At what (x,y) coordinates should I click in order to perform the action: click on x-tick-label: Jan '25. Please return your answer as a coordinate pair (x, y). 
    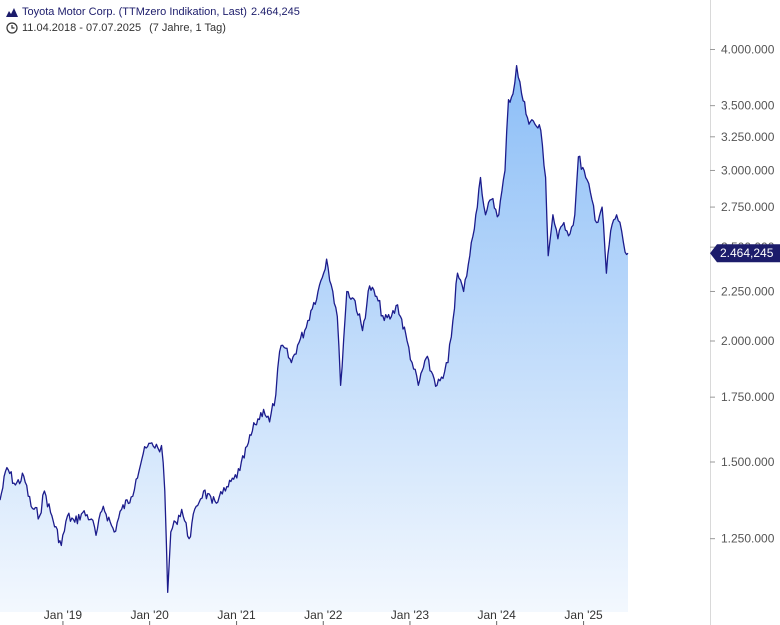
    Looking at the image, I should click on (583, 615).